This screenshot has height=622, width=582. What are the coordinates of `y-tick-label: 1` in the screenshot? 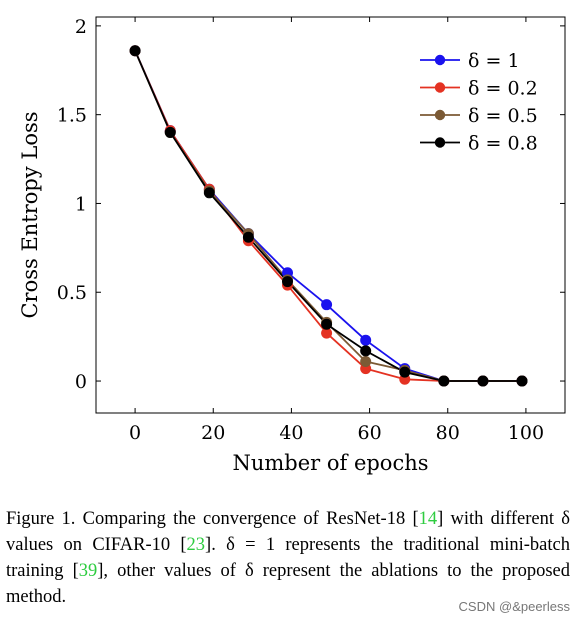 It's located at (81, 204).